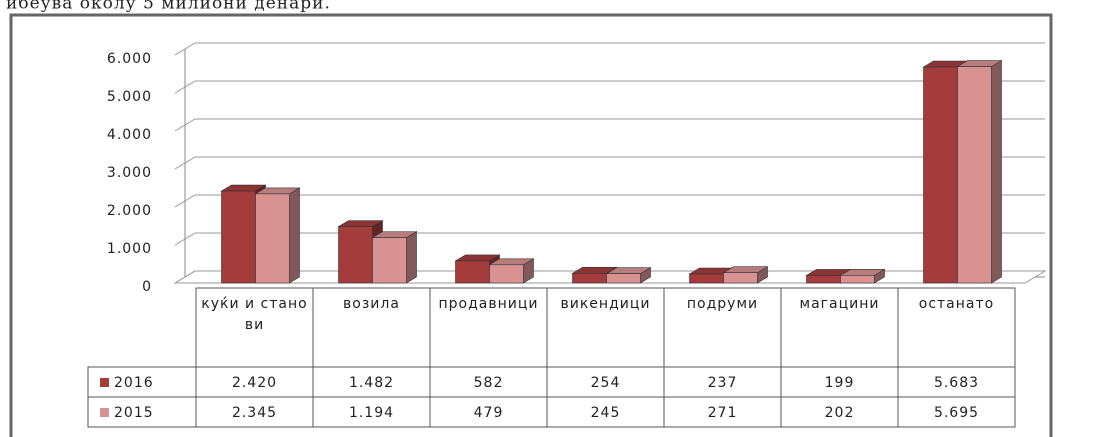 Image resolution: width=1110 pixels, height=437 pixels. Describe the element at coordinates (129, 211) in the screenshot. I see `y-tick-label: 2.000` at that location.